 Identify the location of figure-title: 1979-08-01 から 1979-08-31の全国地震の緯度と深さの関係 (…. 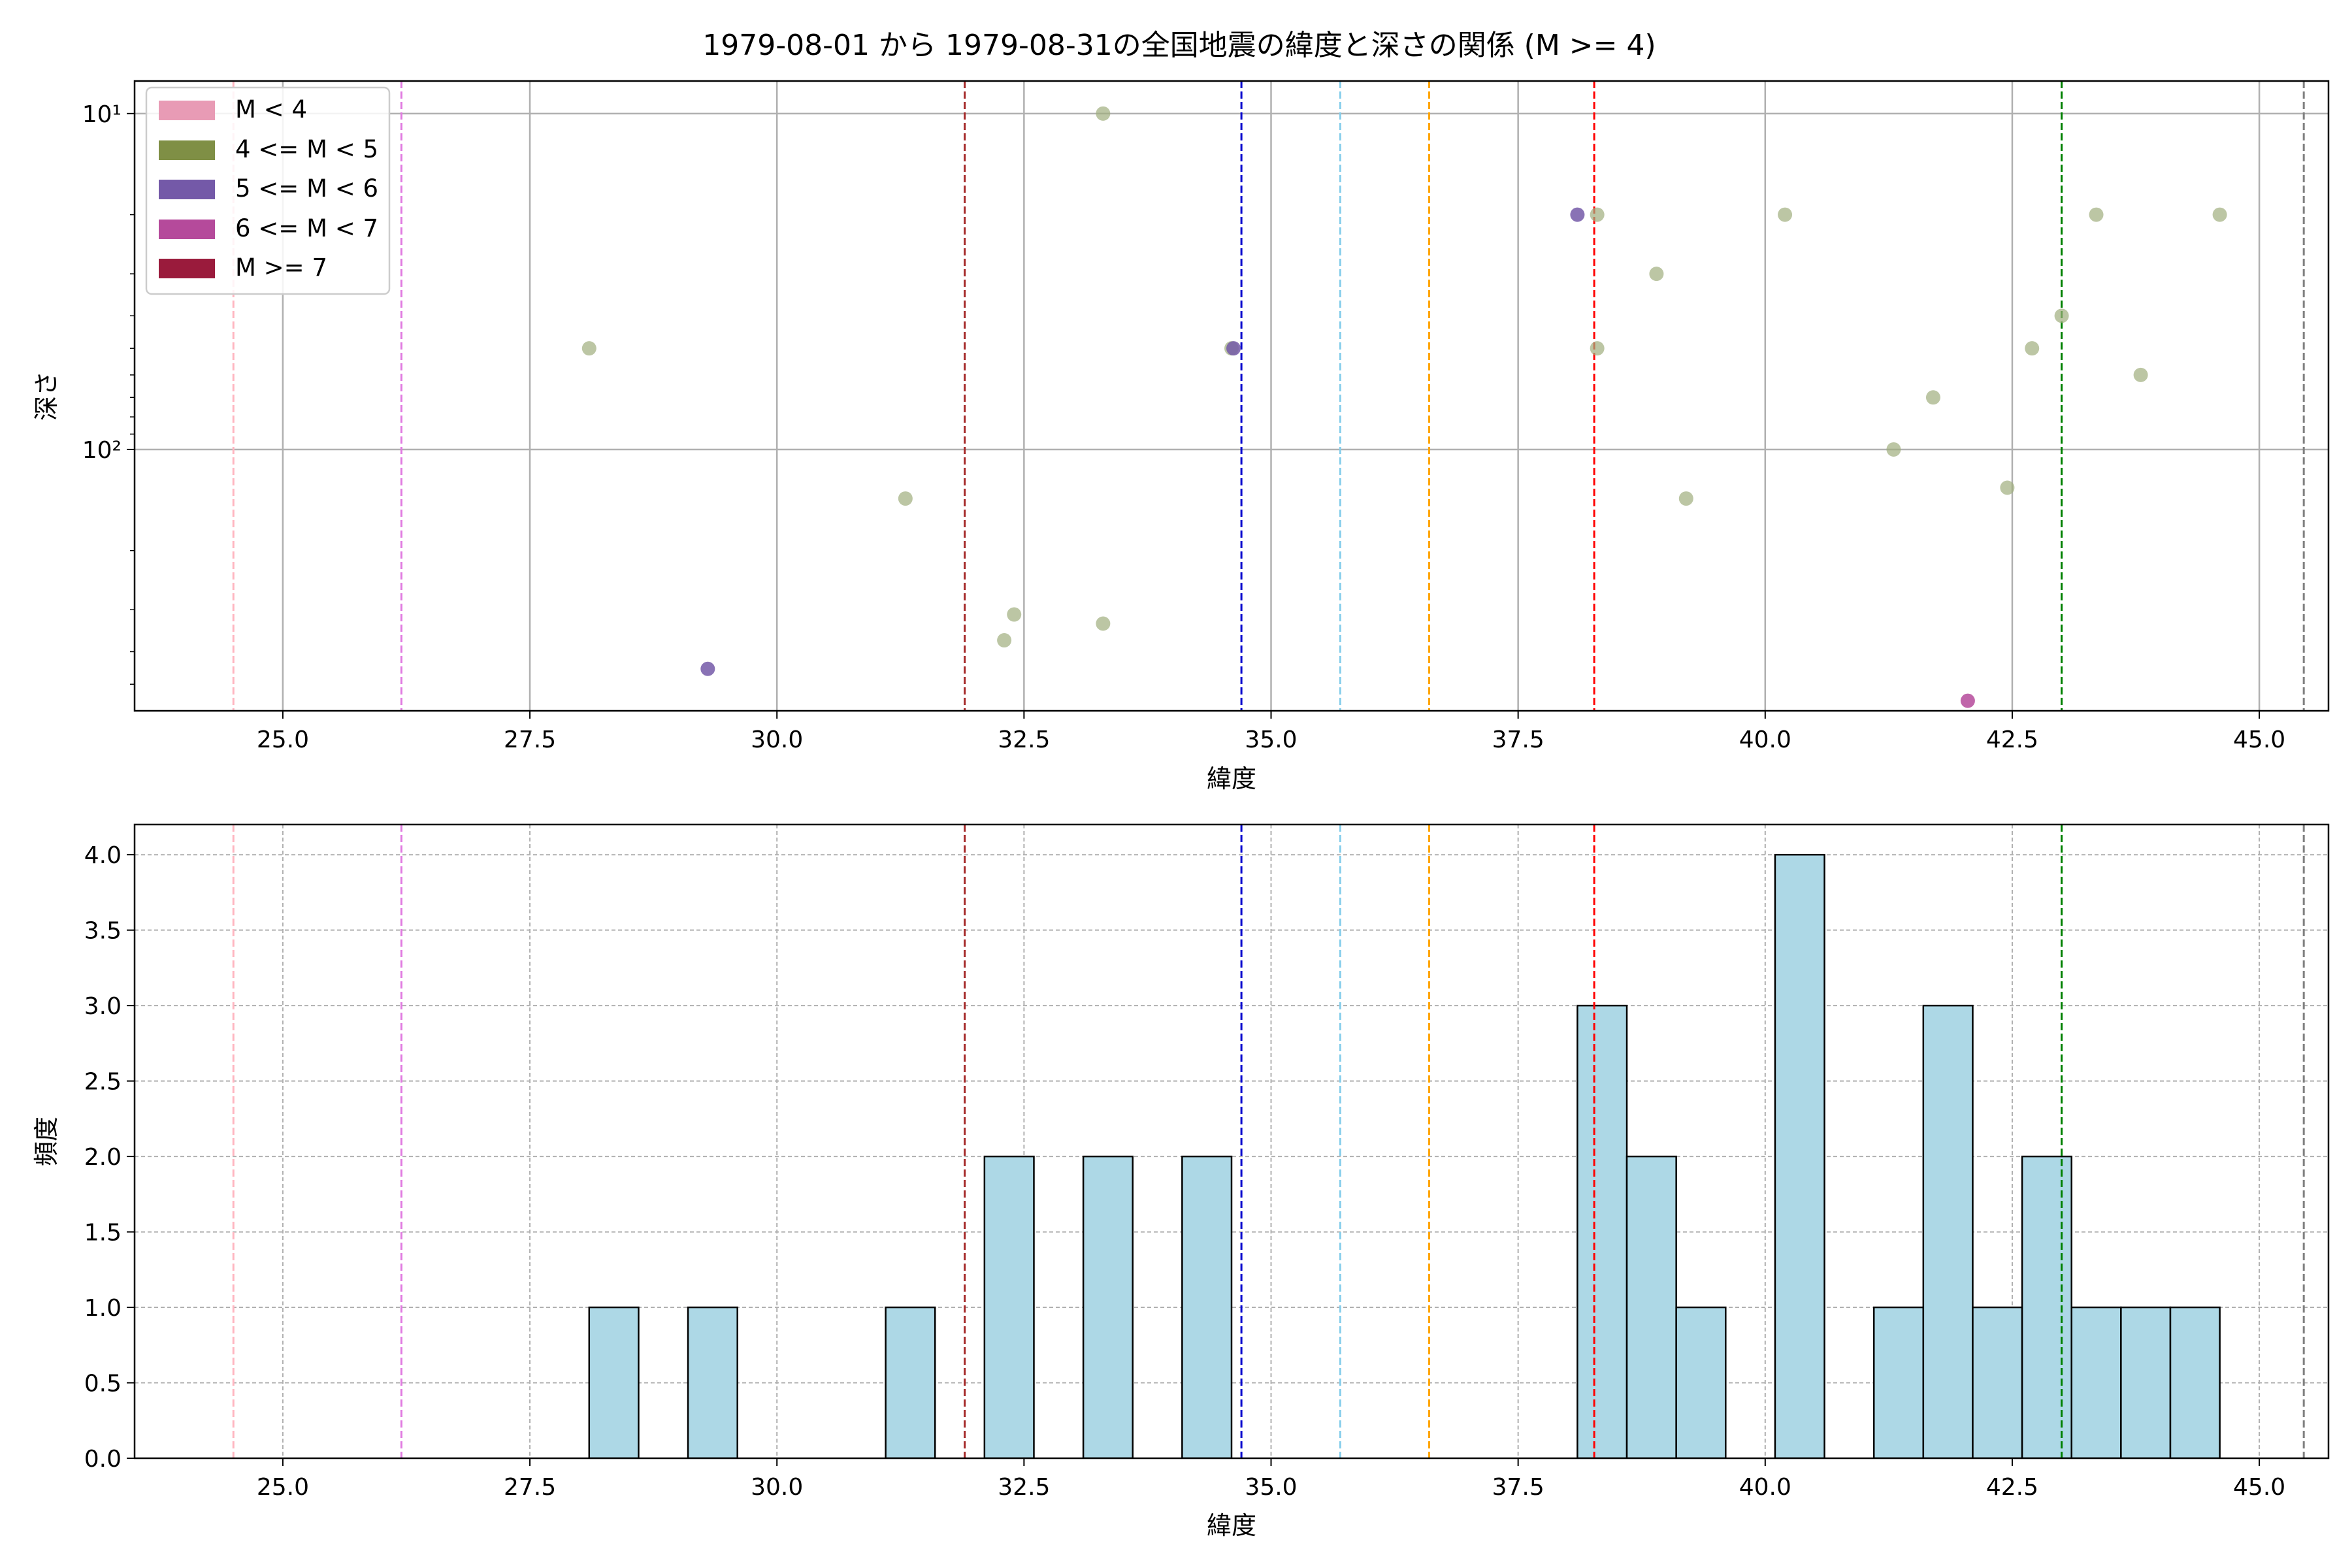
(1179, 45).